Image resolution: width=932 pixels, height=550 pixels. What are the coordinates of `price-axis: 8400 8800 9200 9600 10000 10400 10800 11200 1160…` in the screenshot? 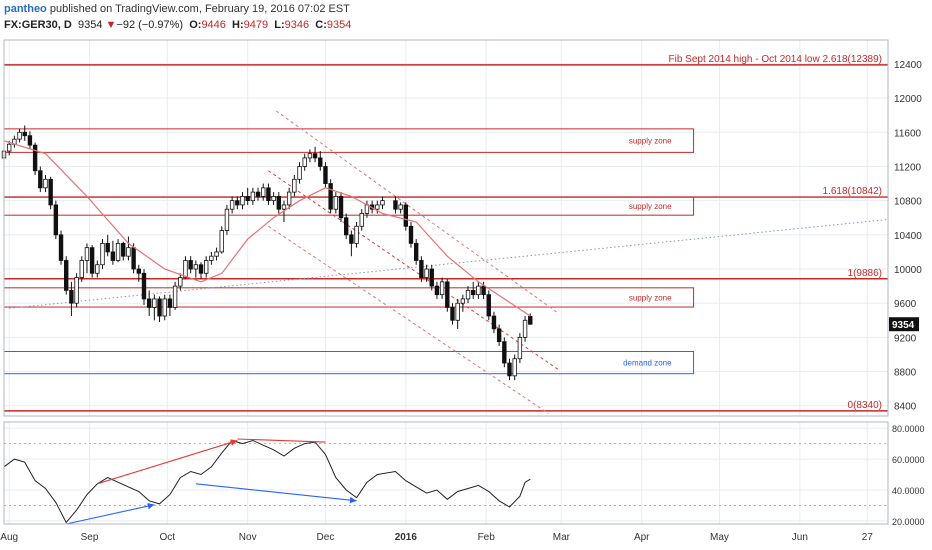 It's located at (905, 236).